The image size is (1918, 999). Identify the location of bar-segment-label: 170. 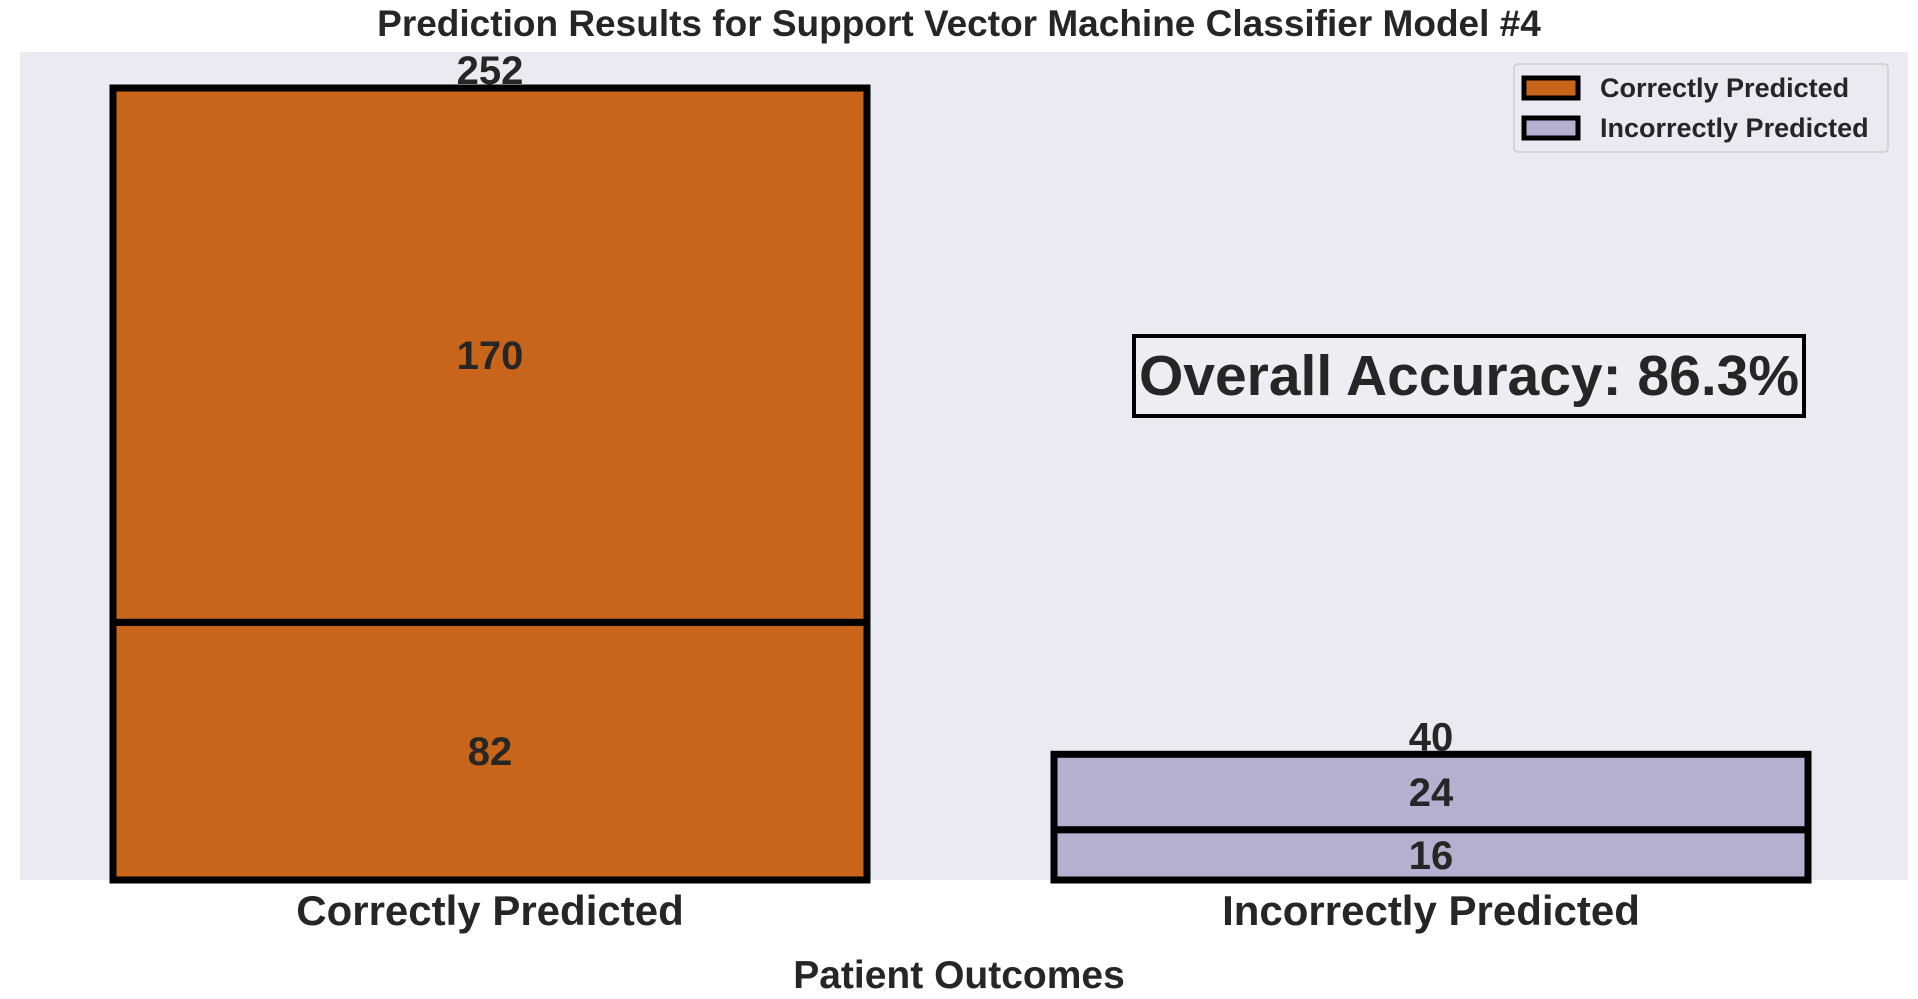
(490, 356).